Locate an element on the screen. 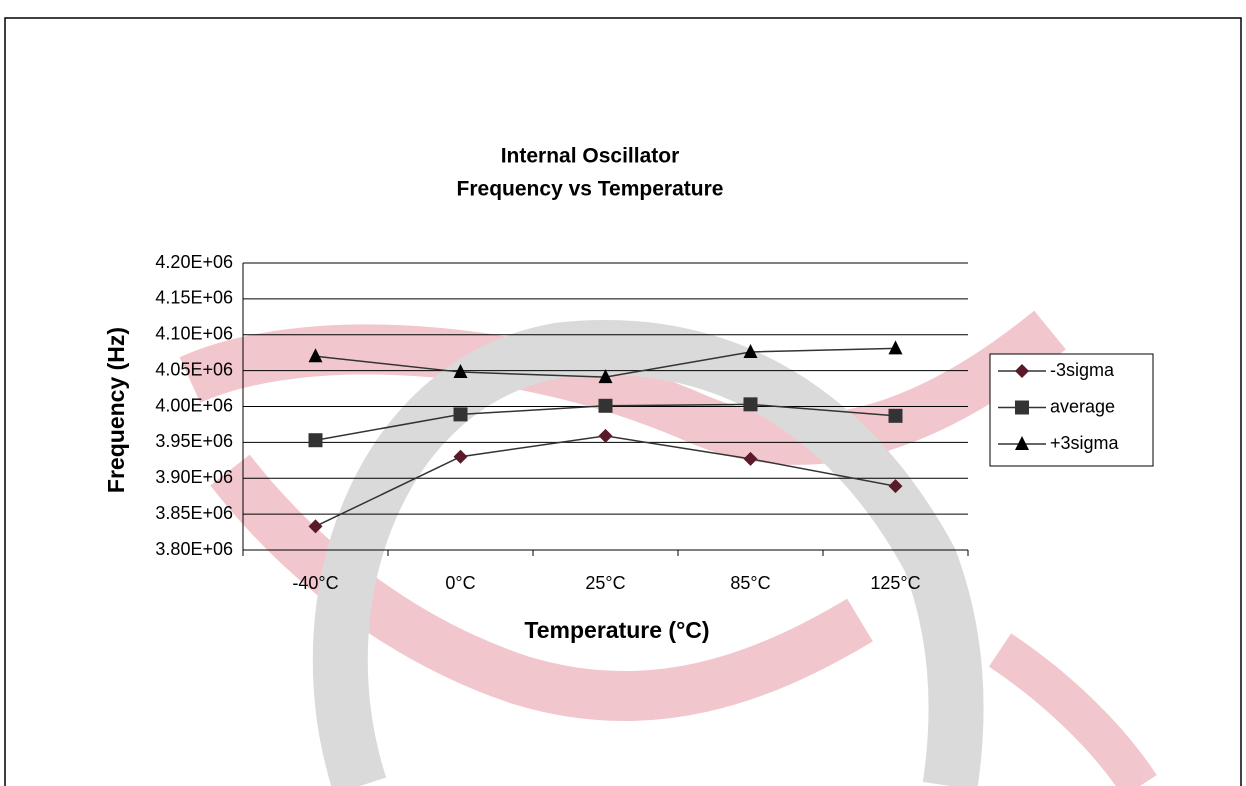 This screenshot has width=1246, height=786. x-tick-label: 85°C is located at coordinates (750, 583).